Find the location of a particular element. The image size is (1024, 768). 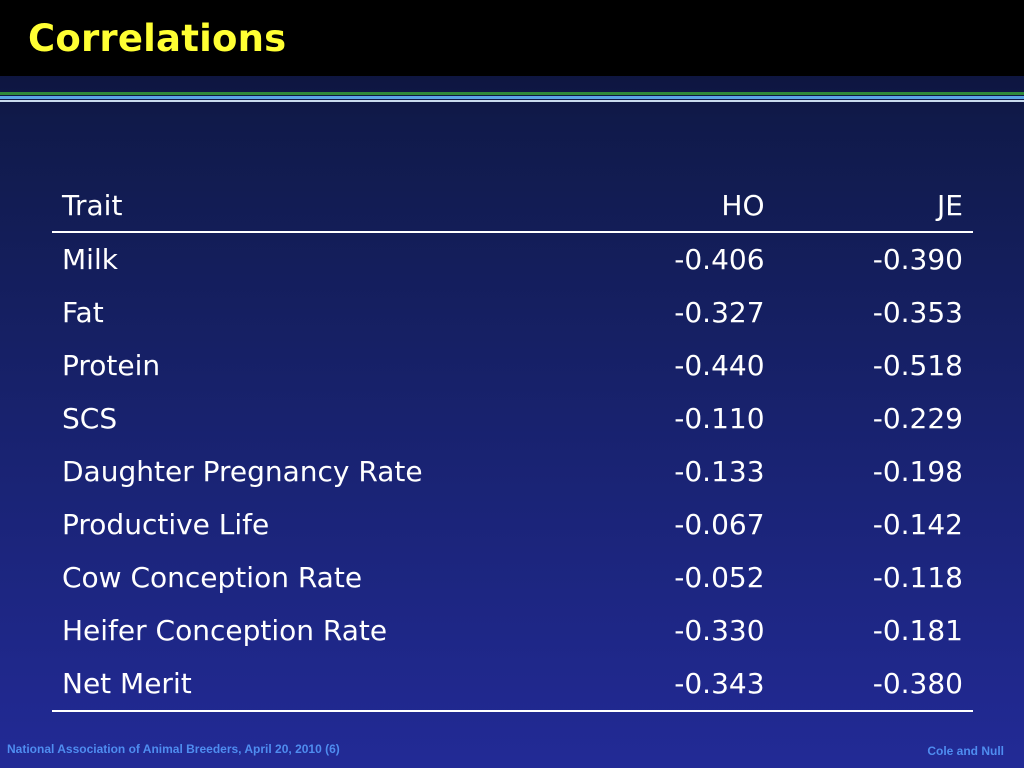

cell-je: -0.142 is located at coordinates (917, 524).